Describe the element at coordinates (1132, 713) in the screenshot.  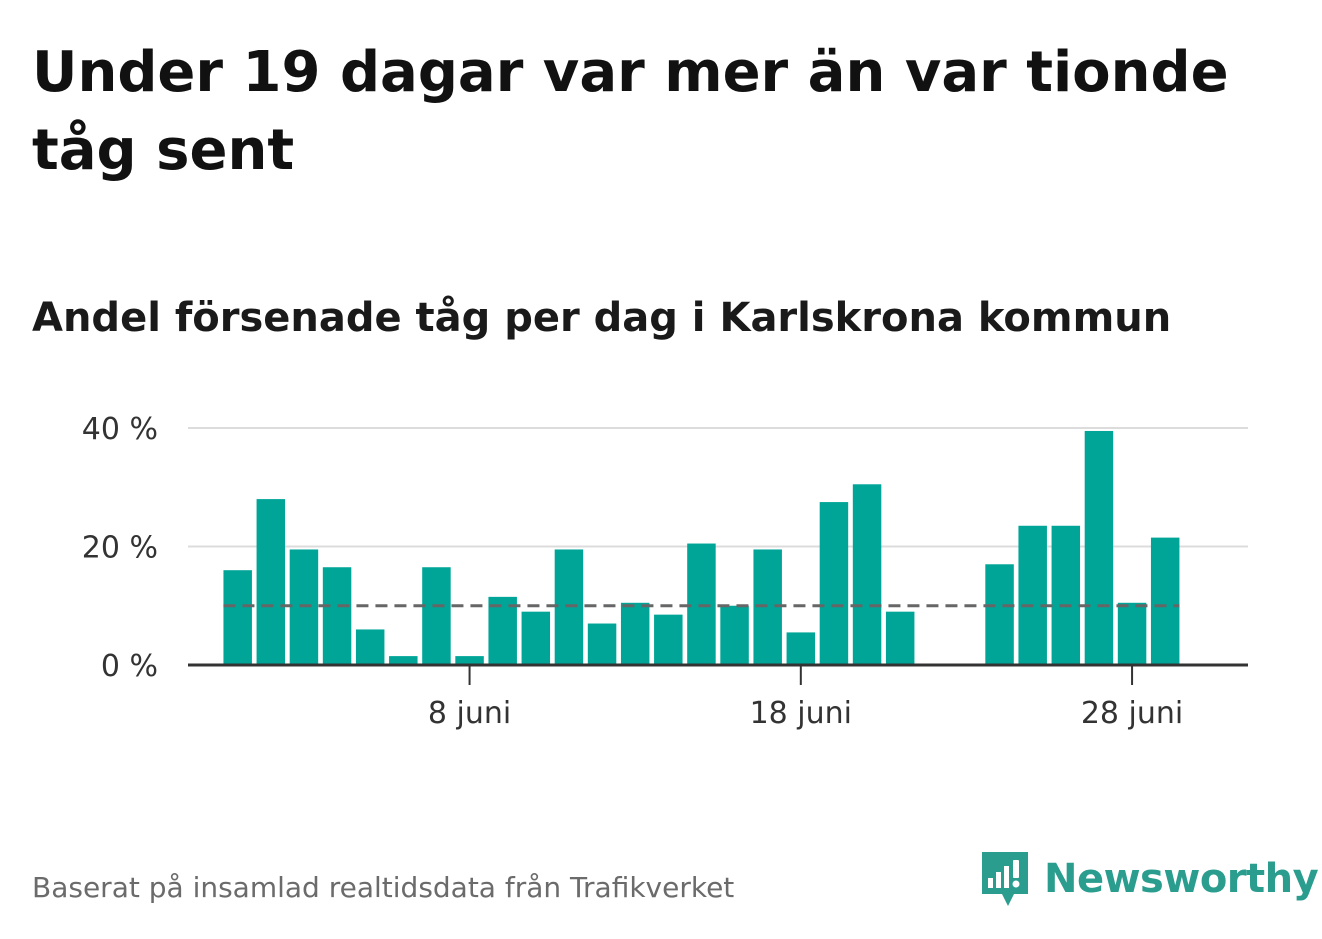
I see `x-tick-label: 28 juni` at that location.